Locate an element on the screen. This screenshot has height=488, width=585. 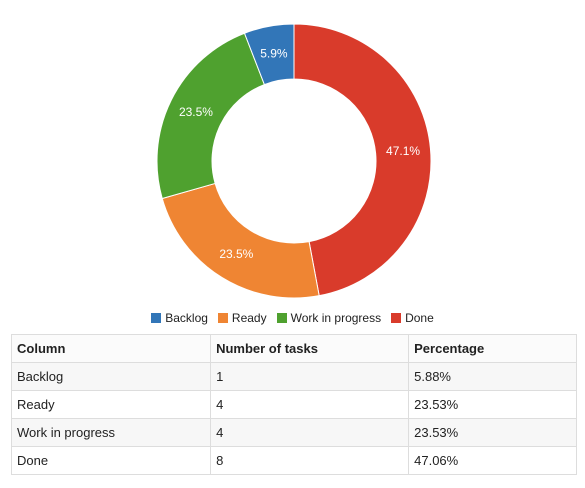
cell-task-count: 1 is located at coordinates (310, 376).